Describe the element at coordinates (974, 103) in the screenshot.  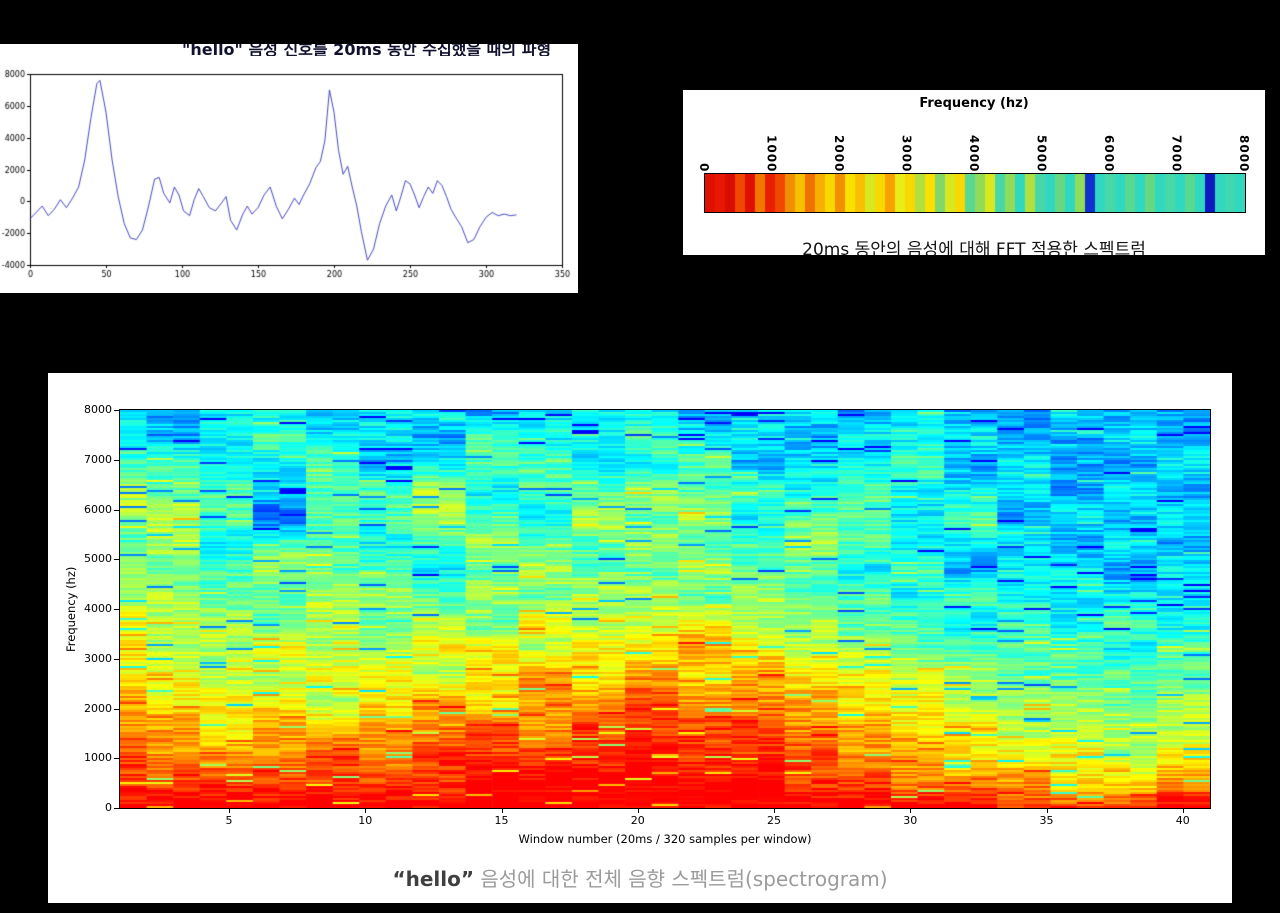
I see `fft-strip-title: Frequency (hz)` at that location.